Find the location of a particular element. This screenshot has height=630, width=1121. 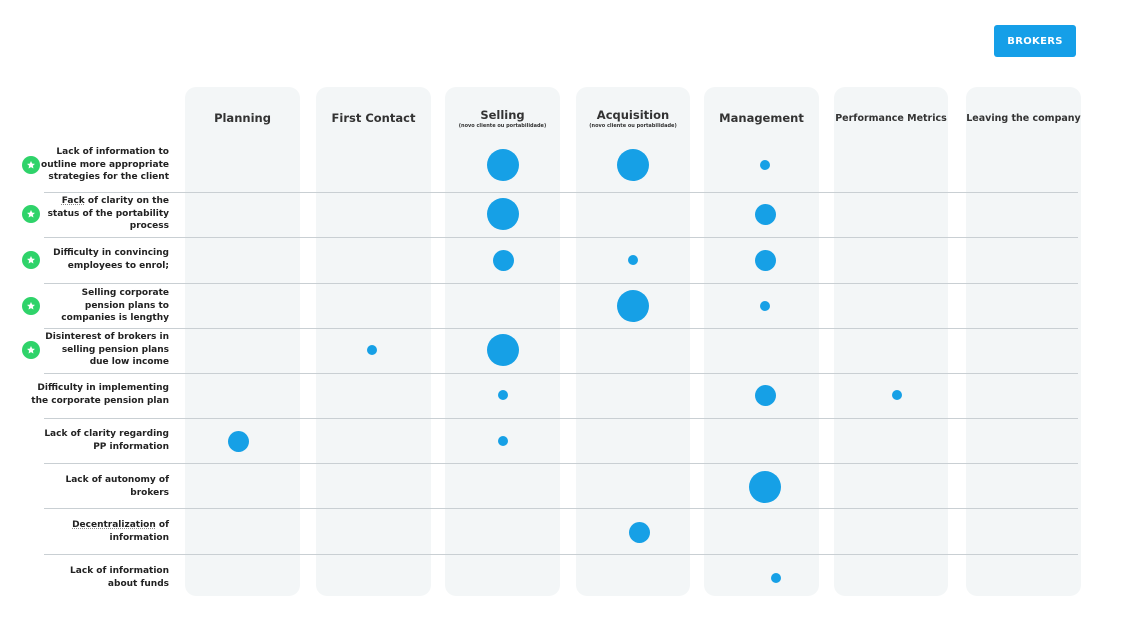

row-label: Lack of information about funds is located at coordinates (99, 578).